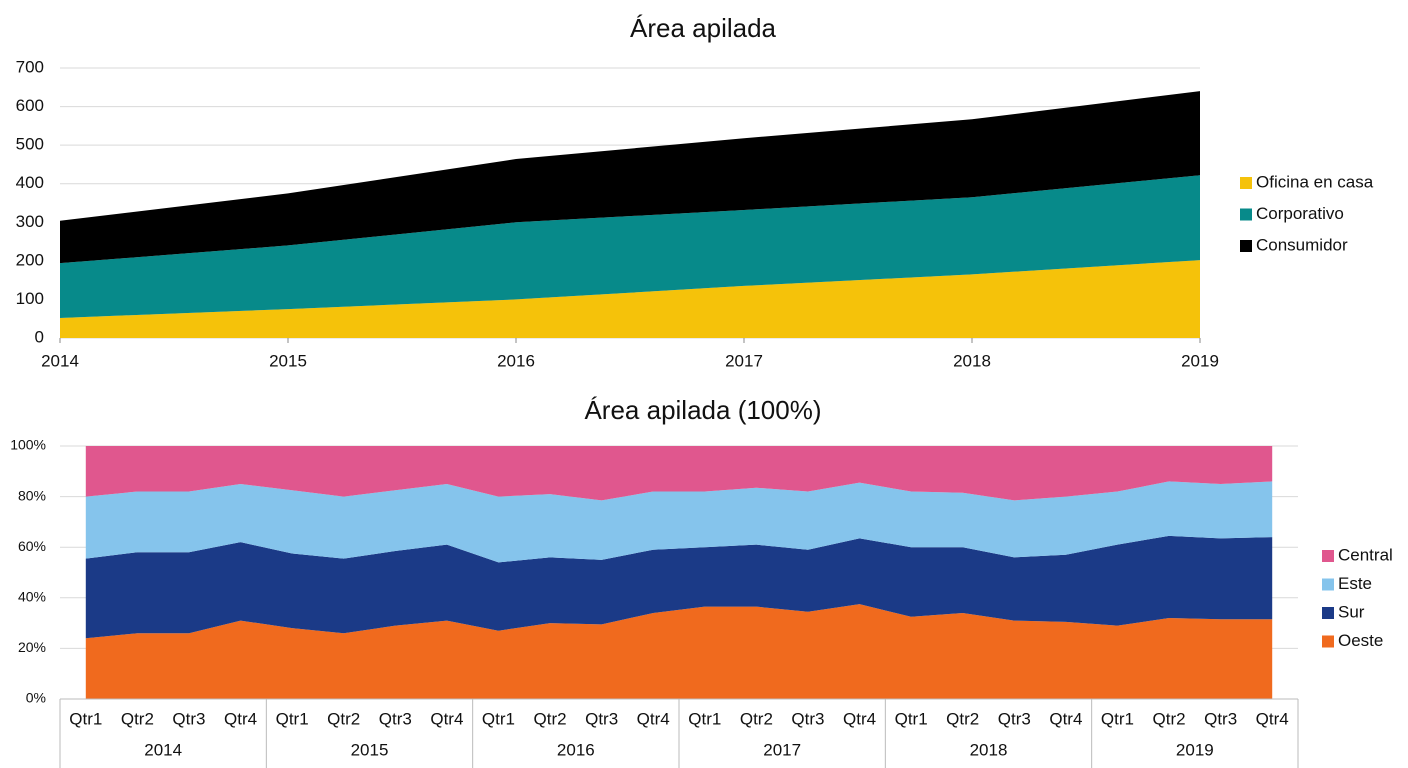 The height and width of the screenshot is (768, 1408). I want to click on y-tick-label: 60%, so click(32, 546).